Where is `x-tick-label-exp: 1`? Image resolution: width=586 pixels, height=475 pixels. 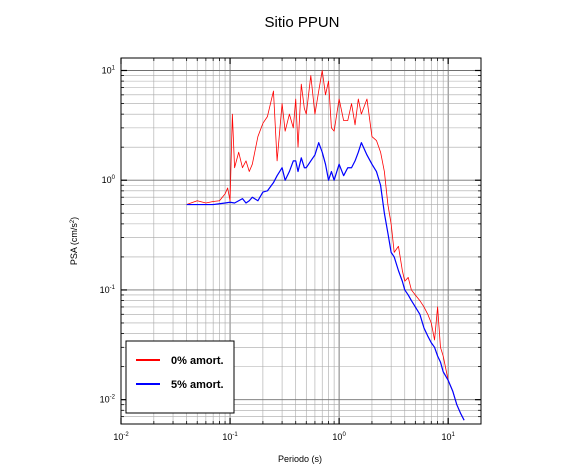
x-tick-label-exp: 1 is located at coordinates (454, 435).